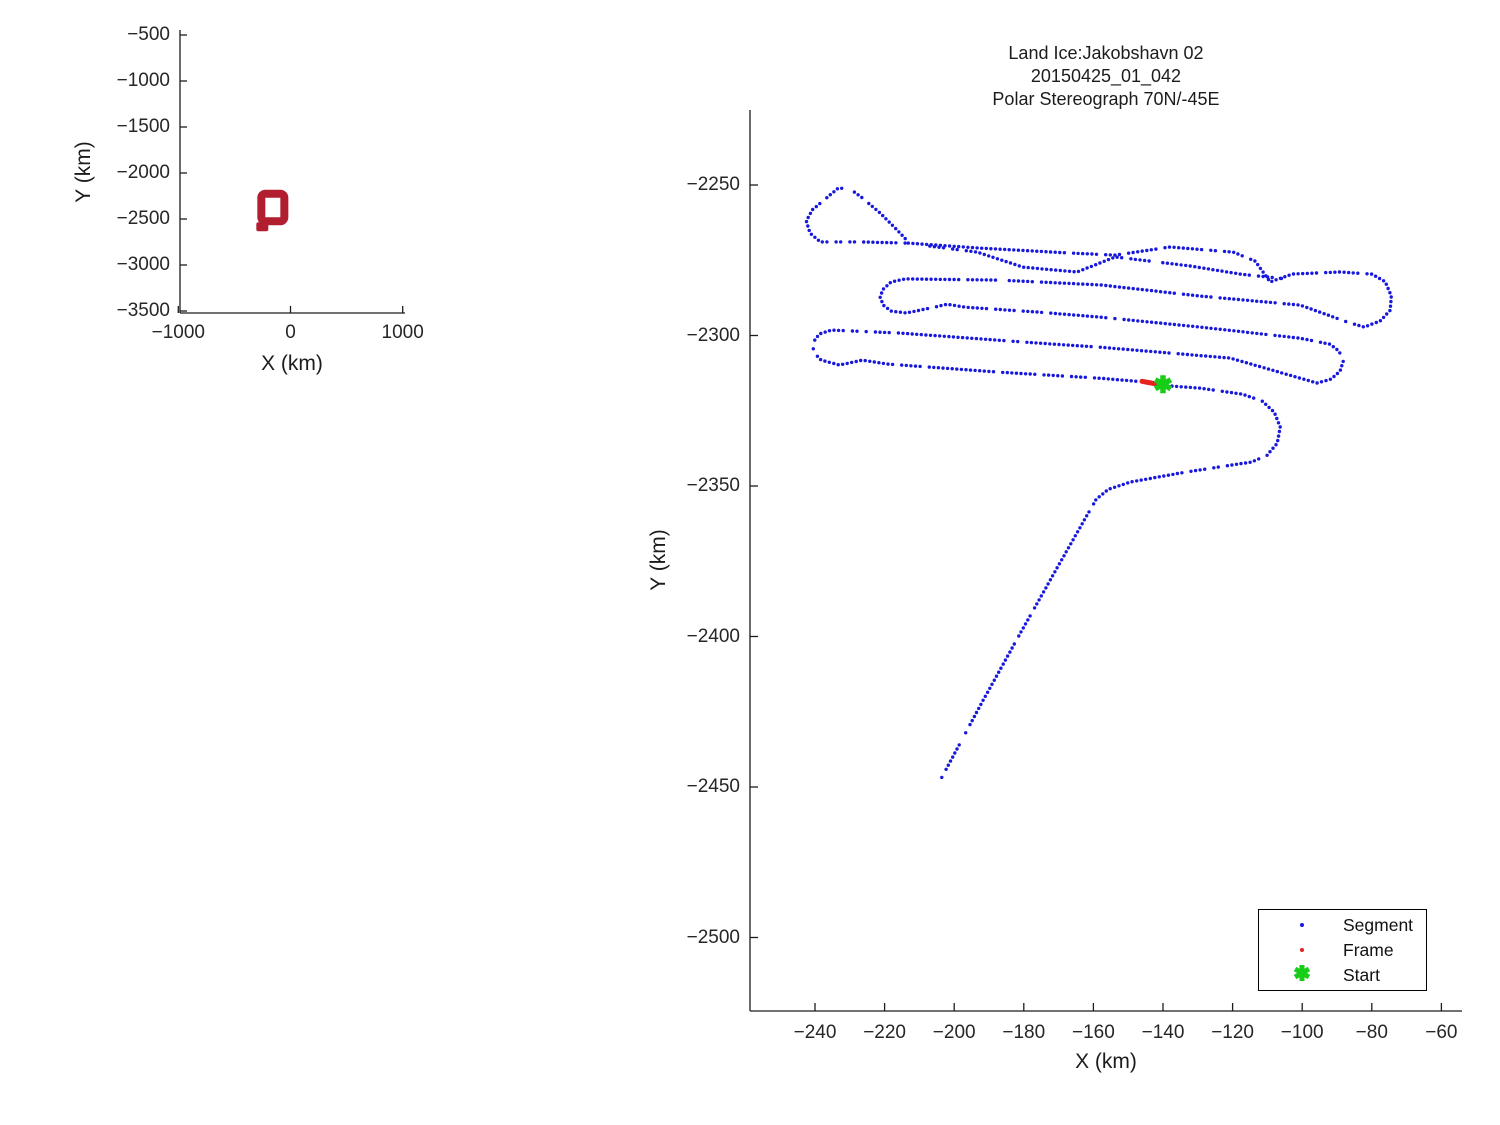  I want to click on coverage-box-tail, so click(262, 227).